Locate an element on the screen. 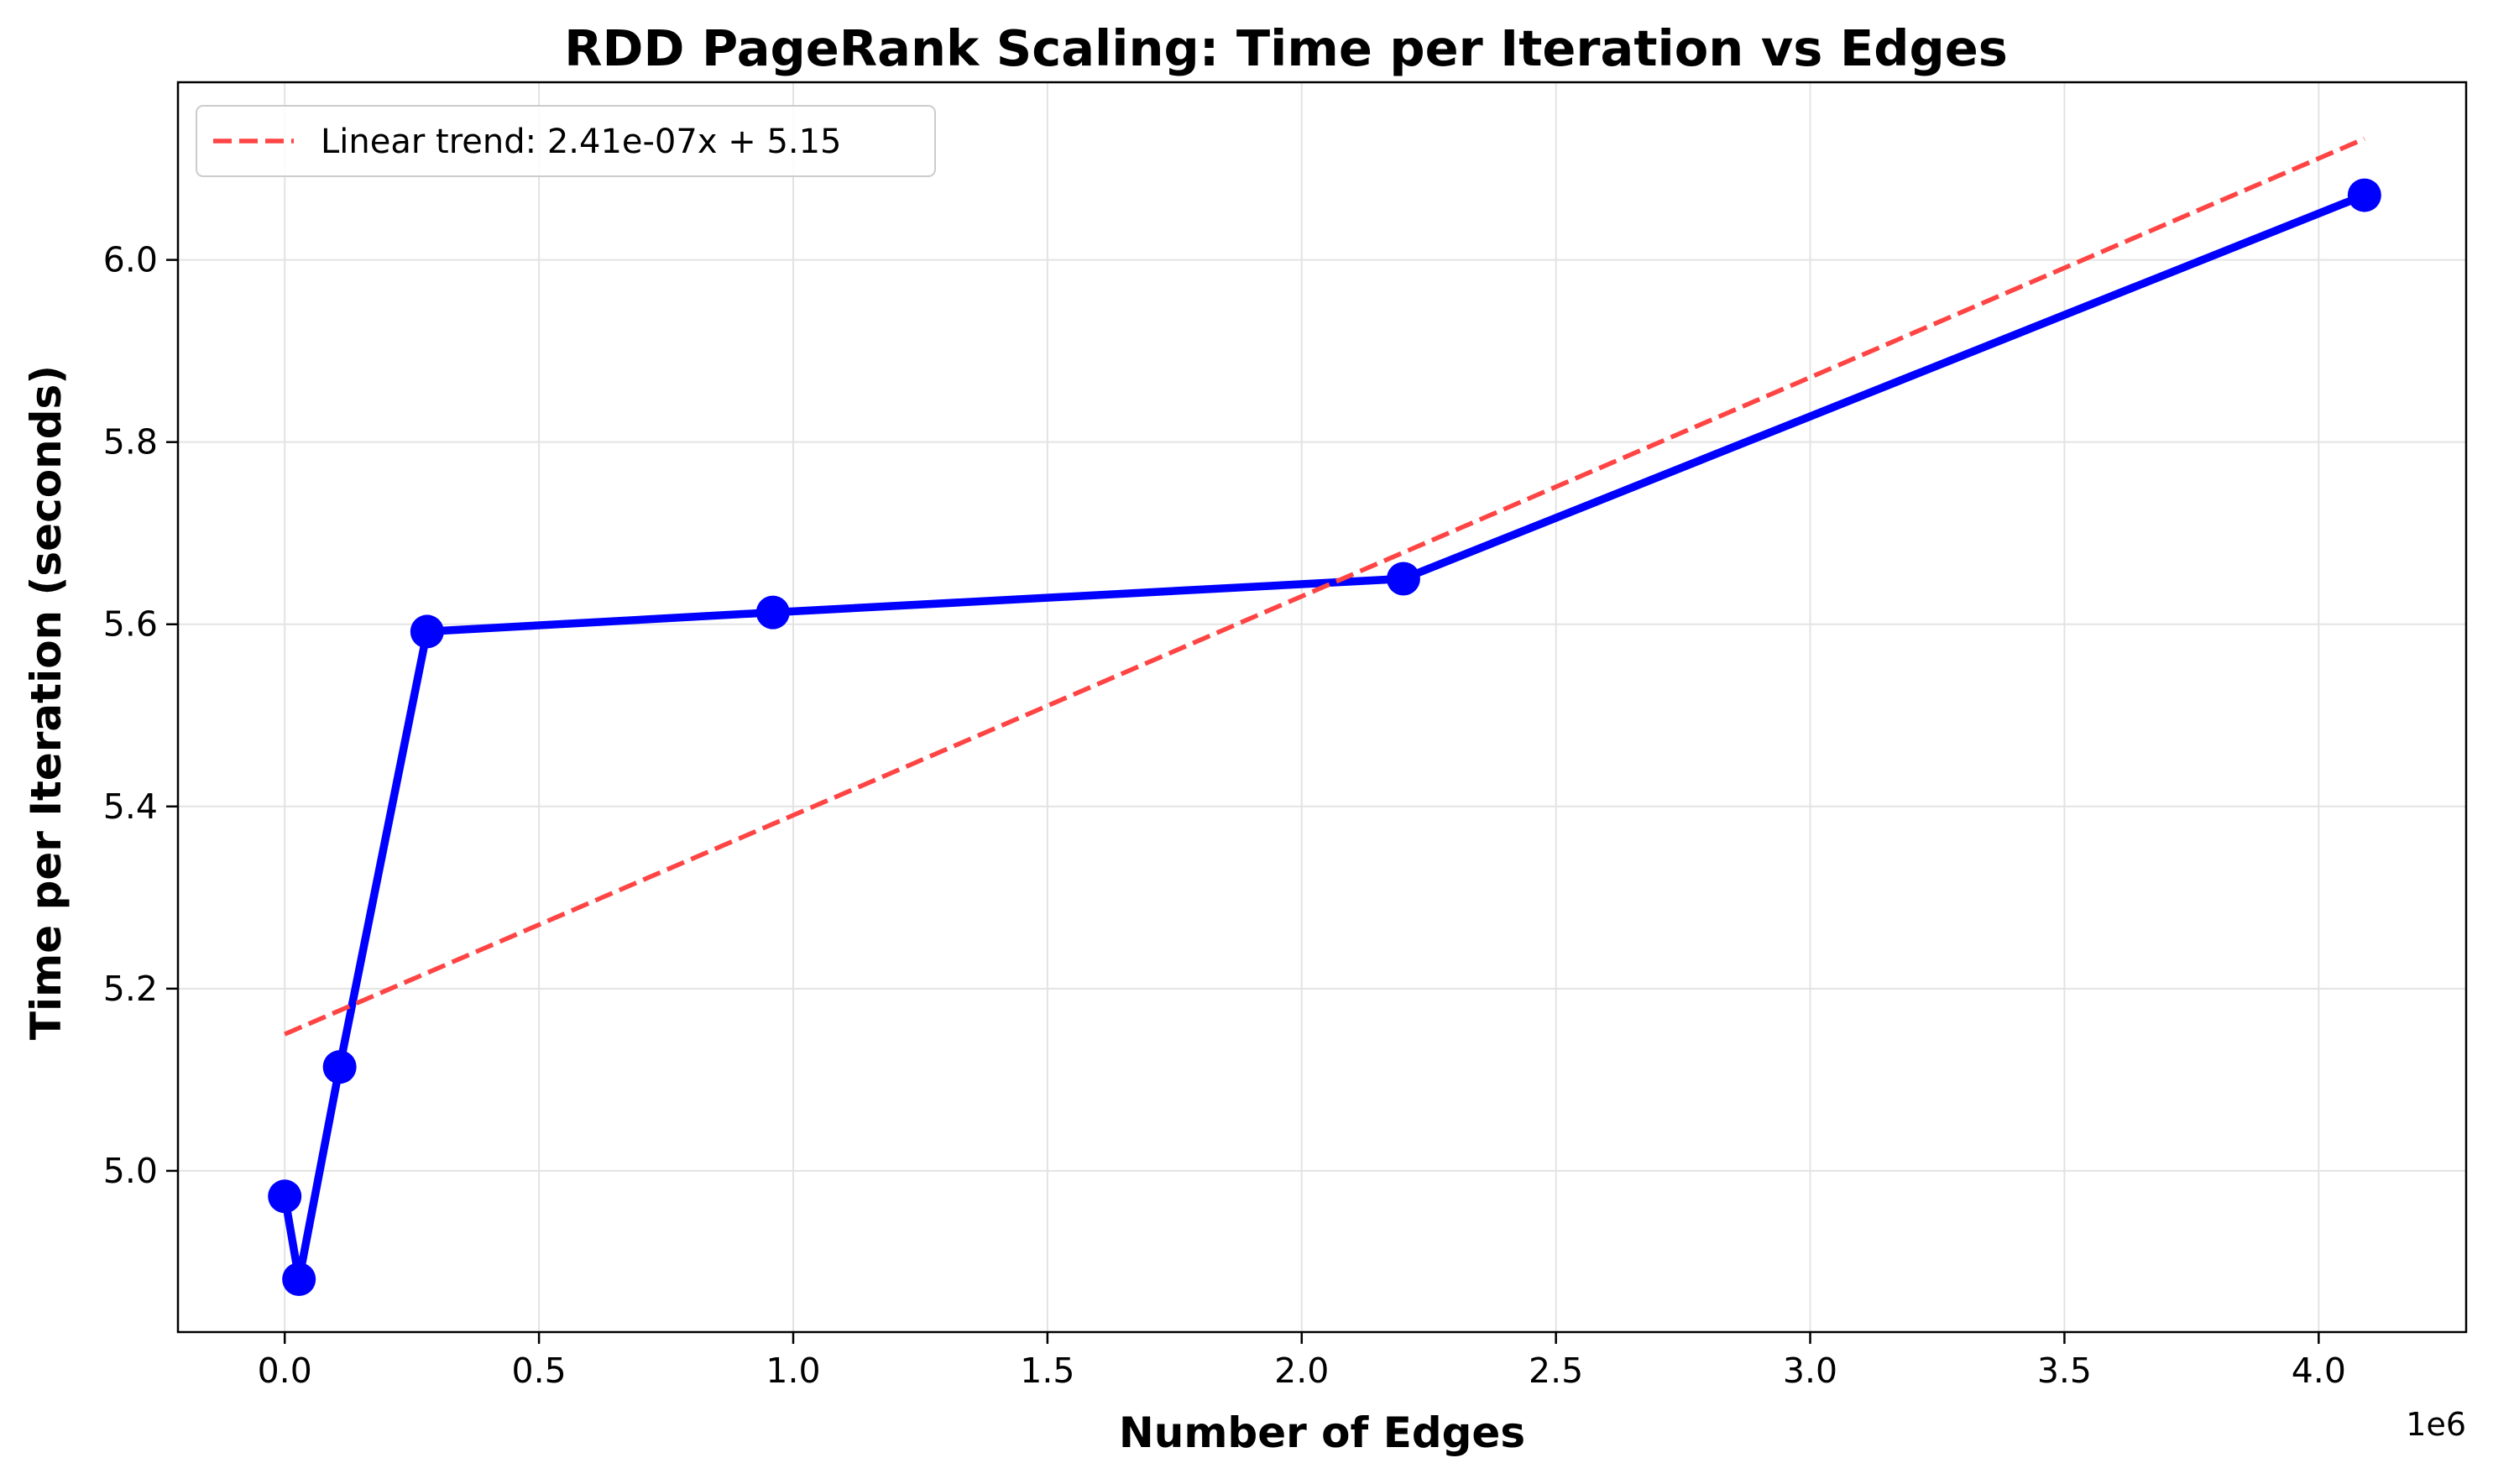 The image size is (2493, 1484). y-tick-label: 5.8 is located at coordinates (130, 442).